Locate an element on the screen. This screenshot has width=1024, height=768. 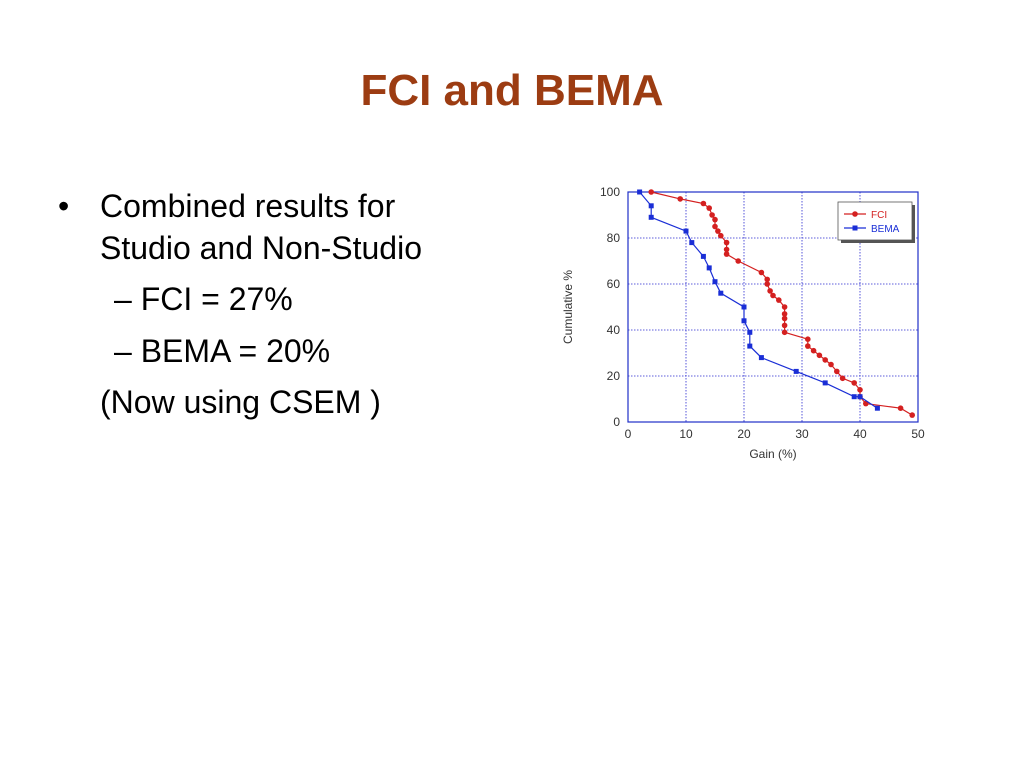
y-tick-label: 40 is located at coordinates (614, 330).